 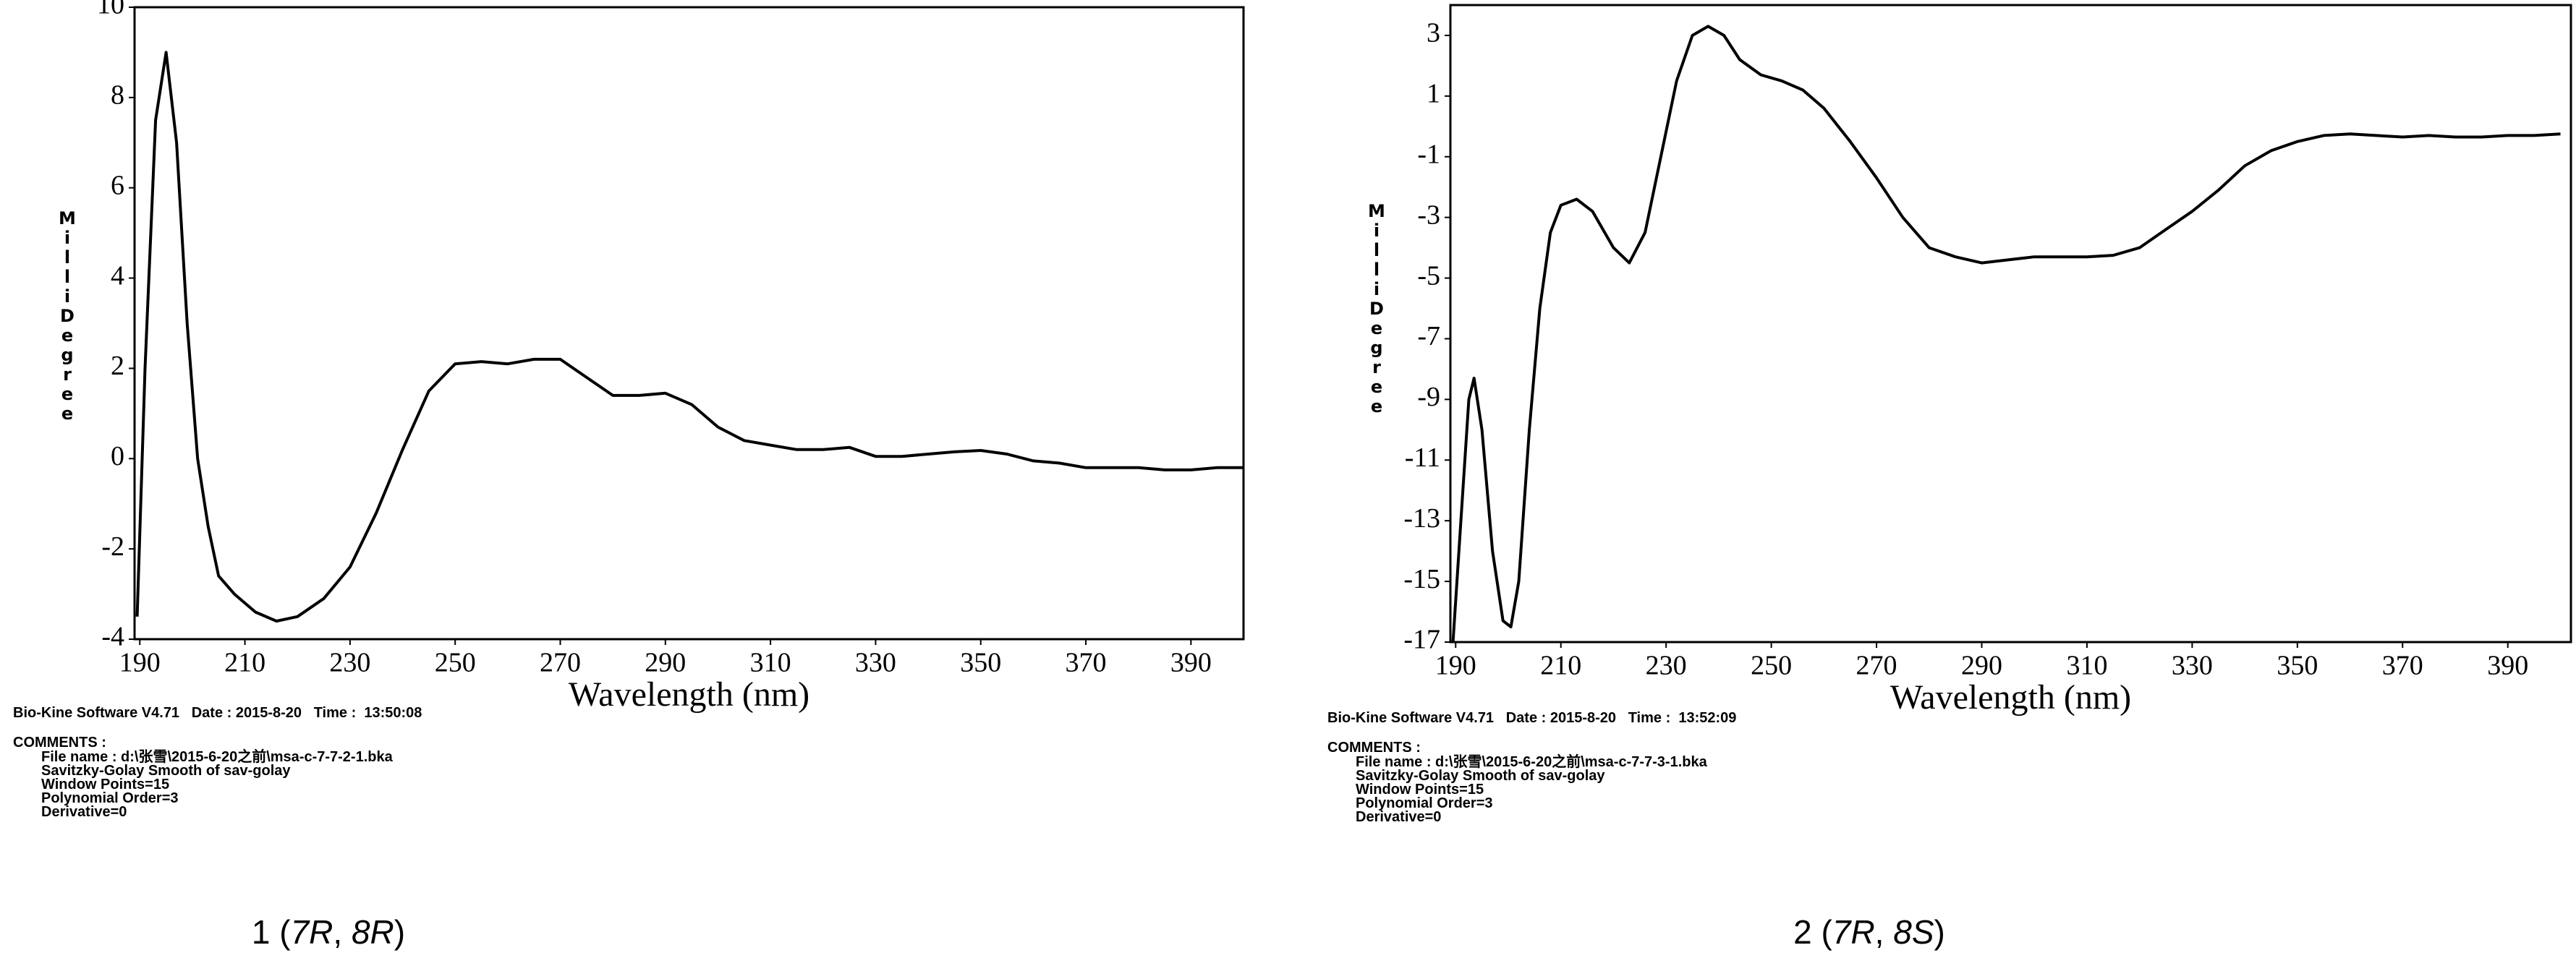 I want to click on y-tick-label: 8, so click(x=117, y=95).